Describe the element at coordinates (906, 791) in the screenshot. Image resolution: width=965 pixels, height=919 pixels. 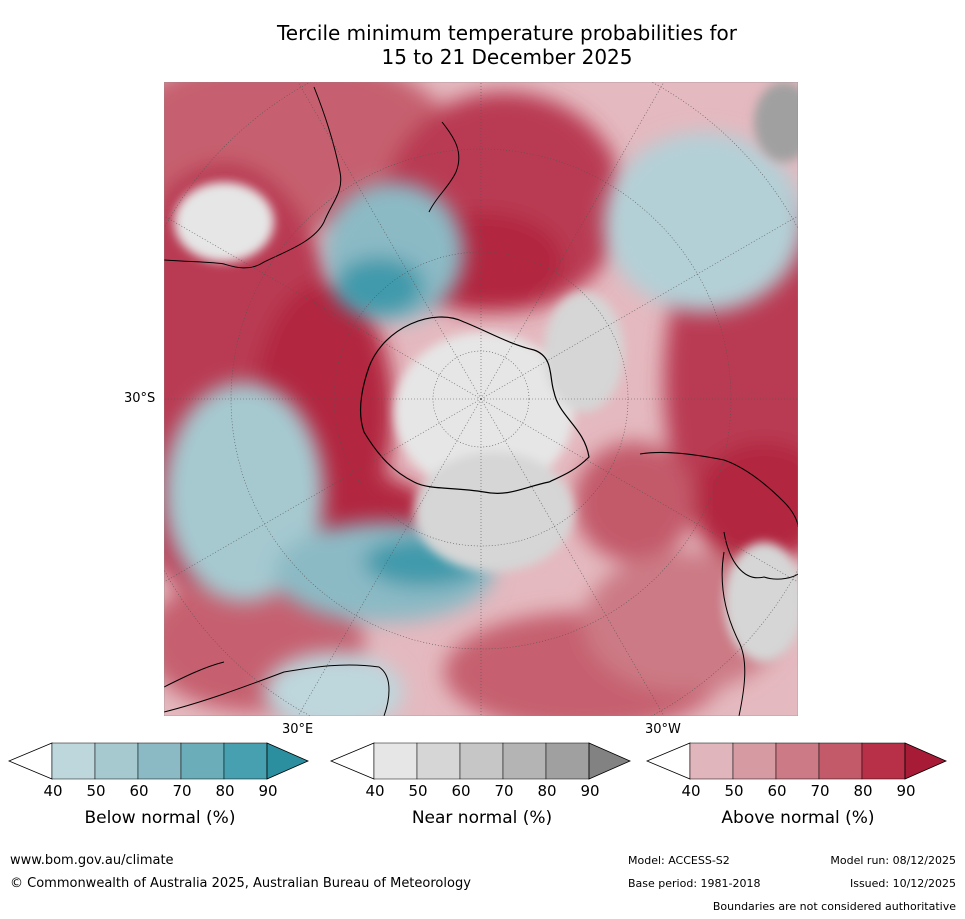
I see `above-tick: 90` at that location.